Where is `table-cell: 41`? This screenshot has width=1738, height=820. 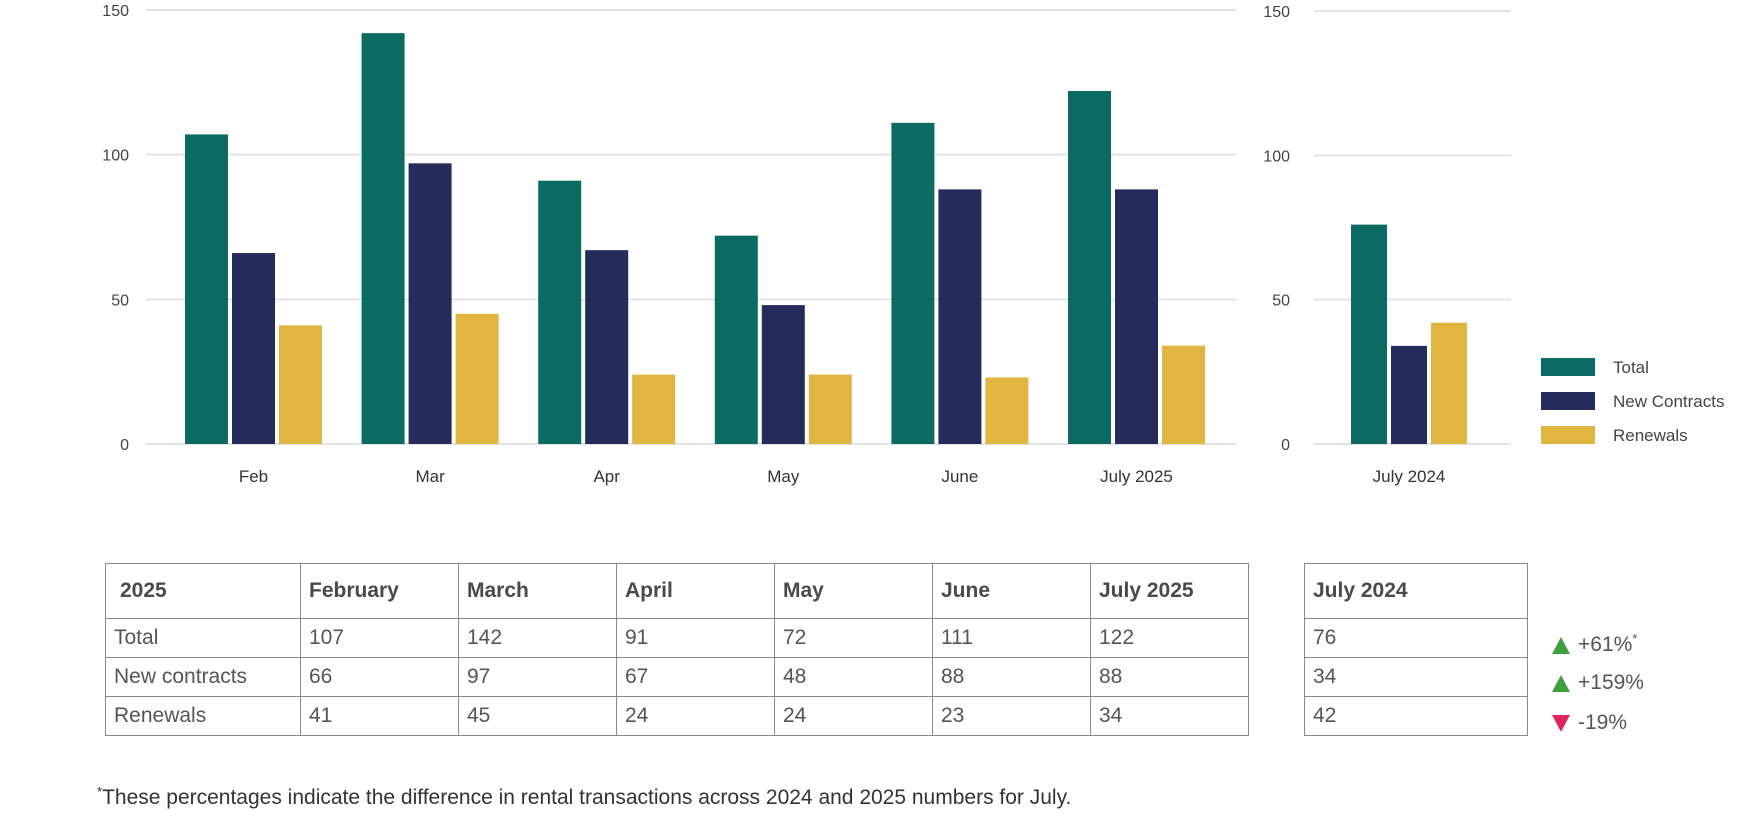
table-cell: 41 is located at coordinates (379, 716).